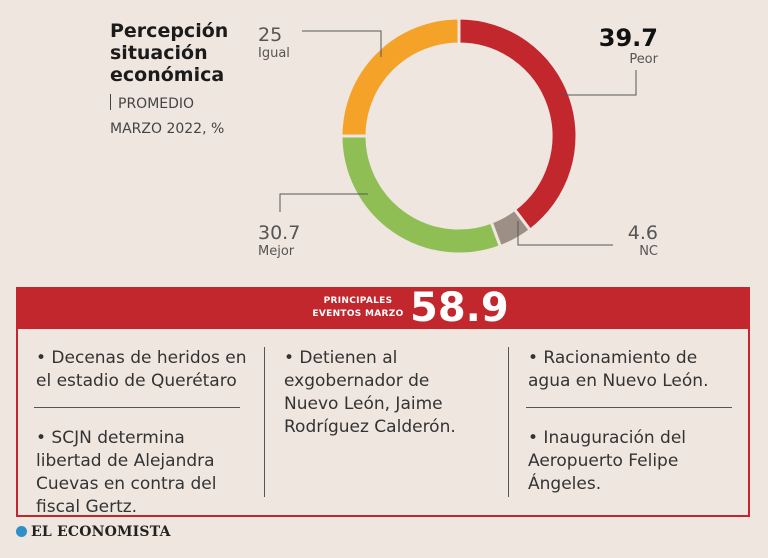  I want to click on category-mejor: Mejor, so click(276, 251).